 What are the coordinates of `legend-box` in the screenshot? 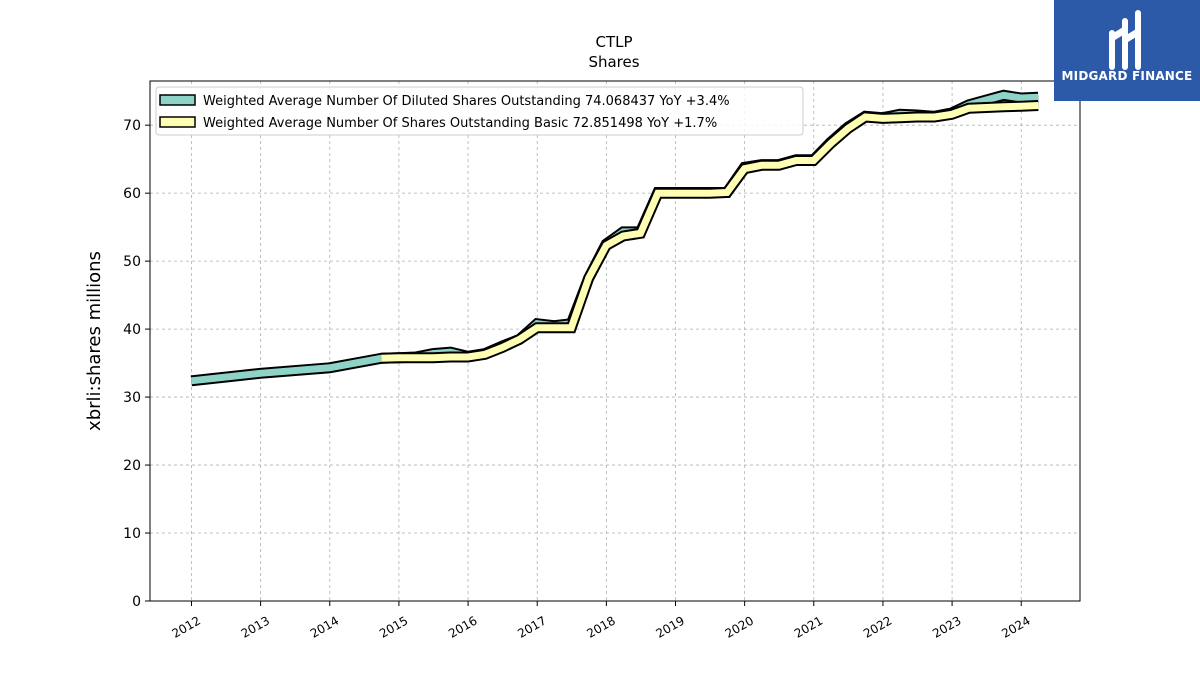 It's located at (479, 111).